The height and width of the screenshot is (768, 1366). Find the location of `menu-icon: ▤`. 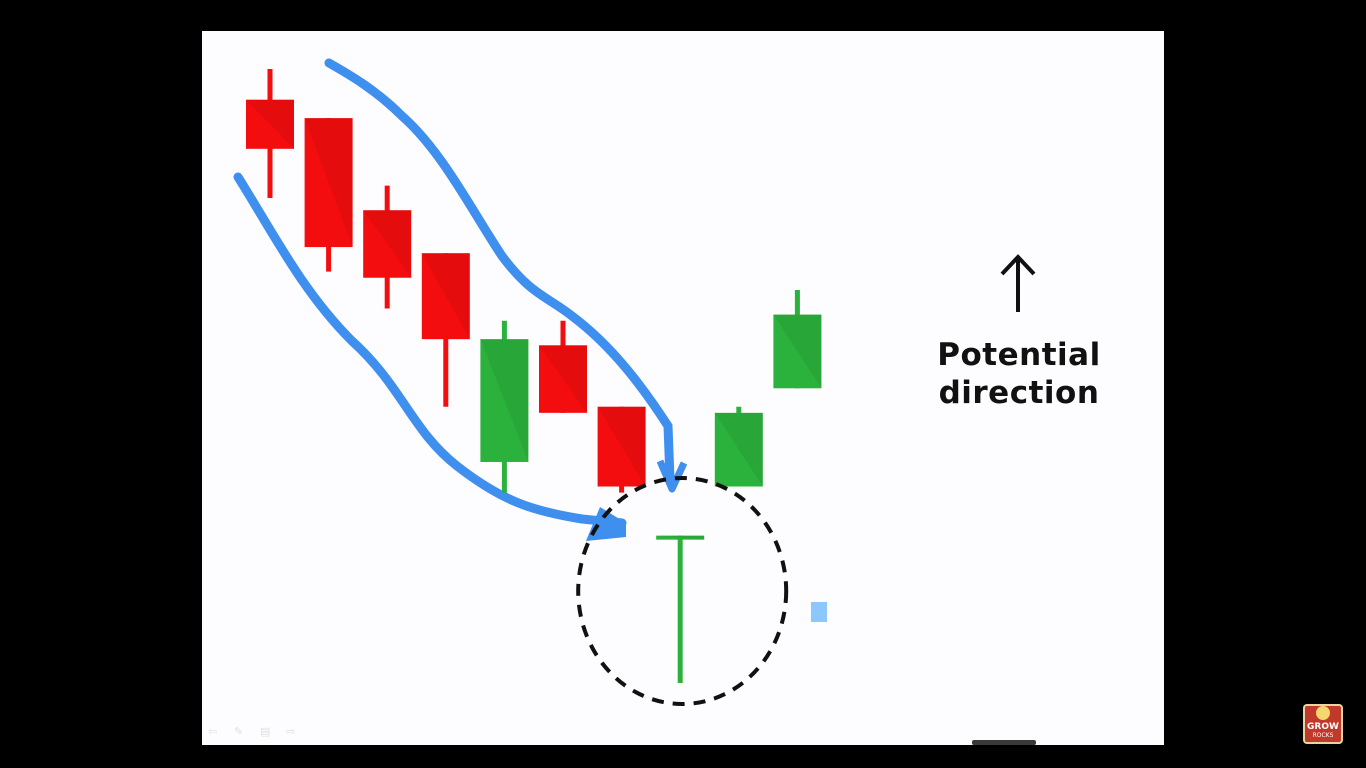

menu-icon: ▤ is located at coordinates (265, 731).